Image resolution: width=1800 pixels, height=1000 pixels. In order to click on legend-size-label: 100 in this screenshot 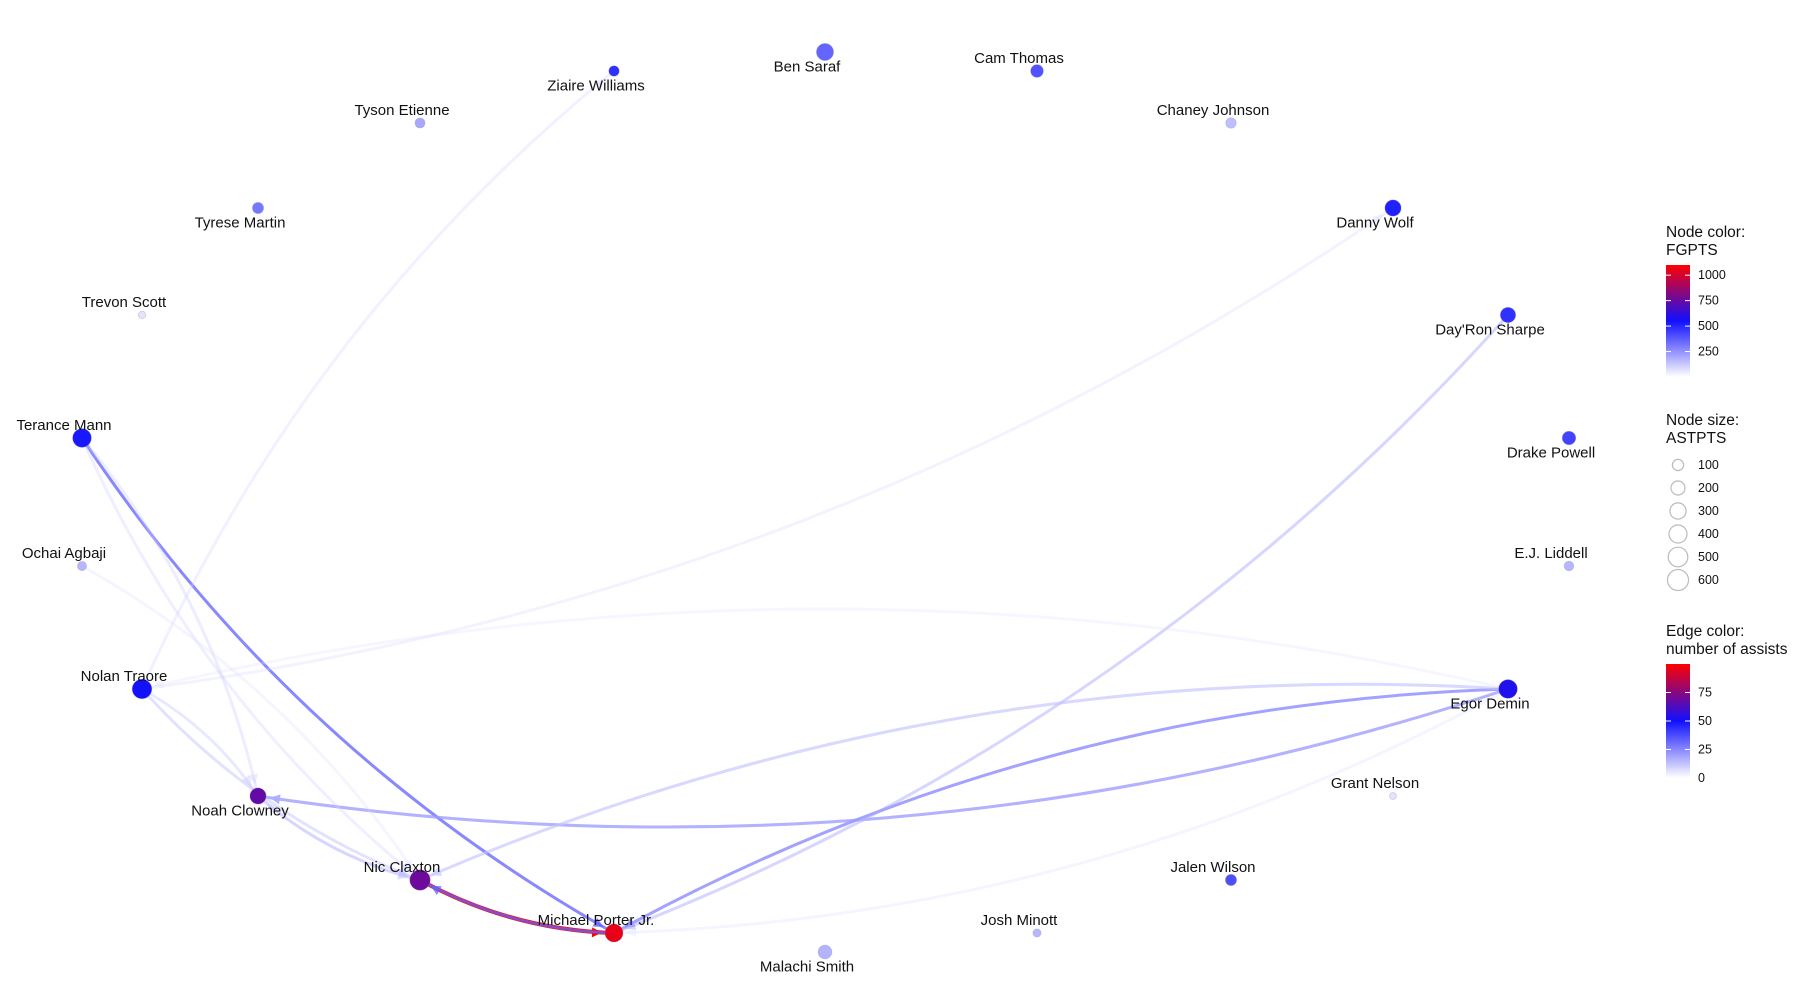, I will do `click(1708, 465)`.